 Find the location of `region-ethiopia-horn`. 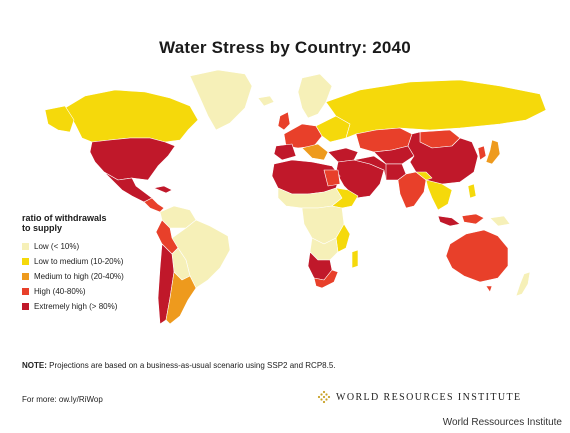

region-ethiopia-horn is located at coordinates (345, 198).